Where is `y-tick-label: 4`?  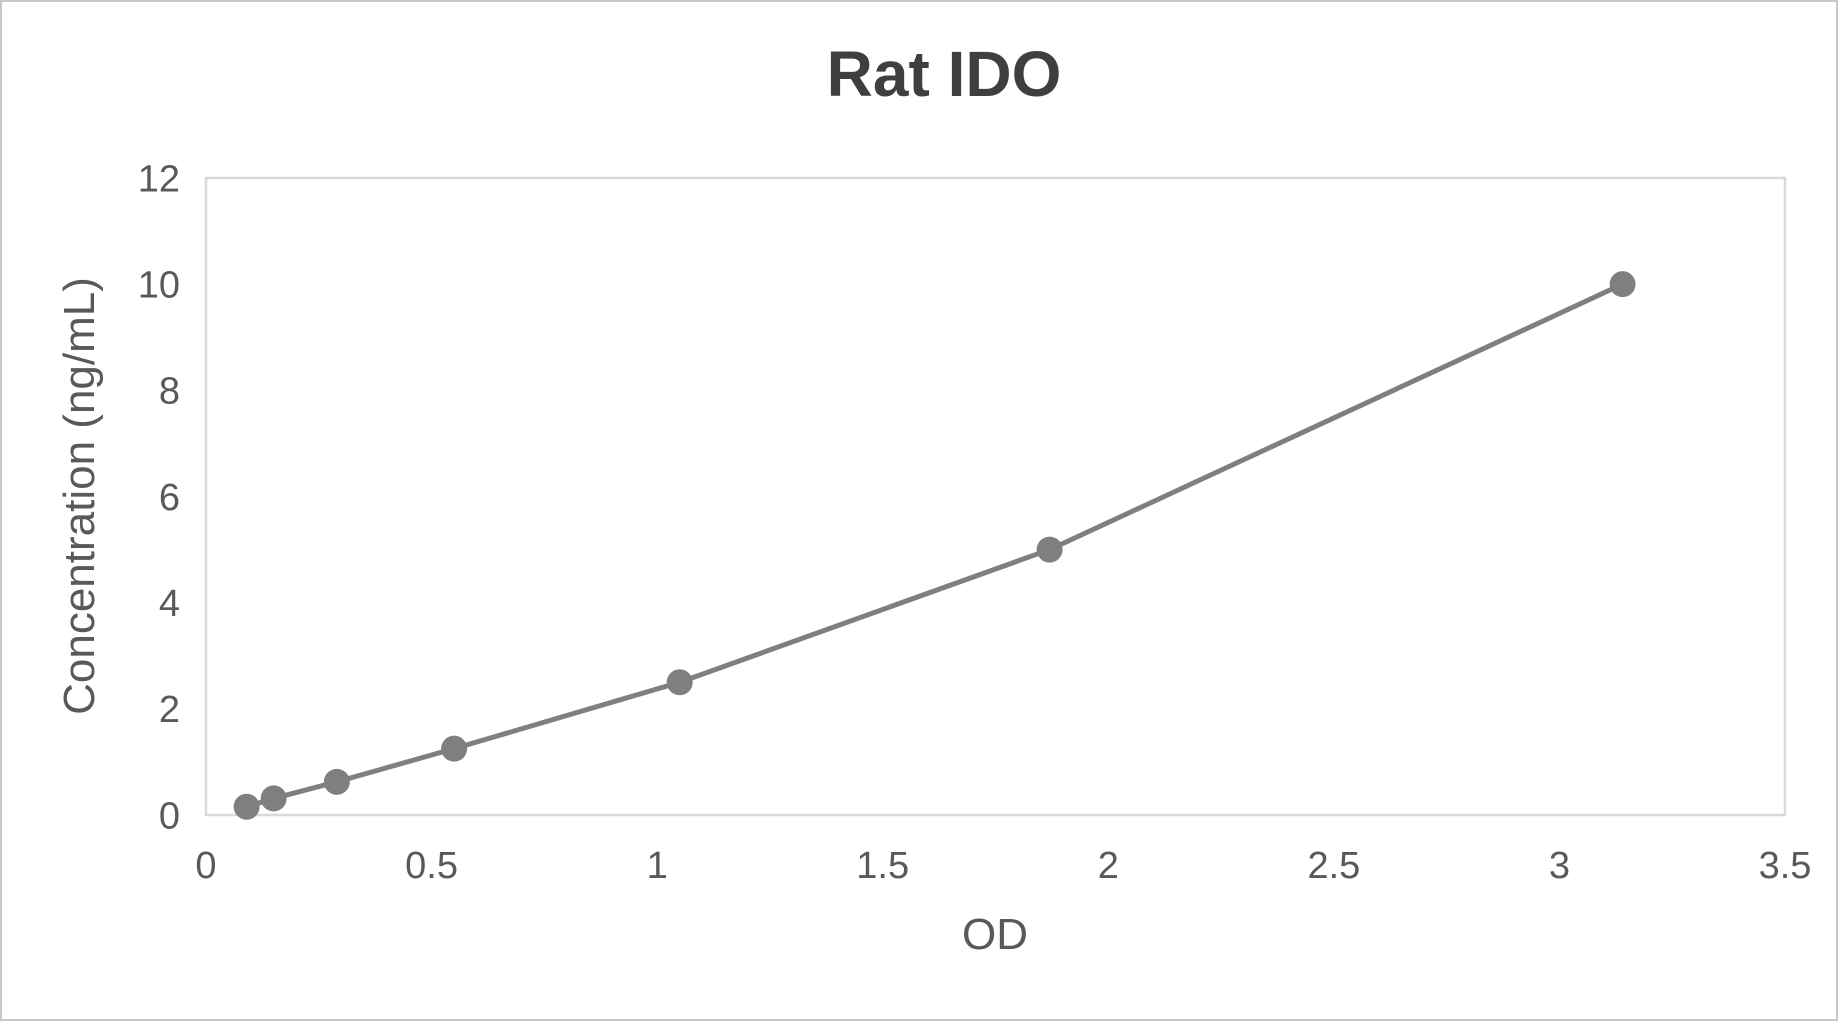 y-tick-label: 4 is located at coordinates (169, 604).